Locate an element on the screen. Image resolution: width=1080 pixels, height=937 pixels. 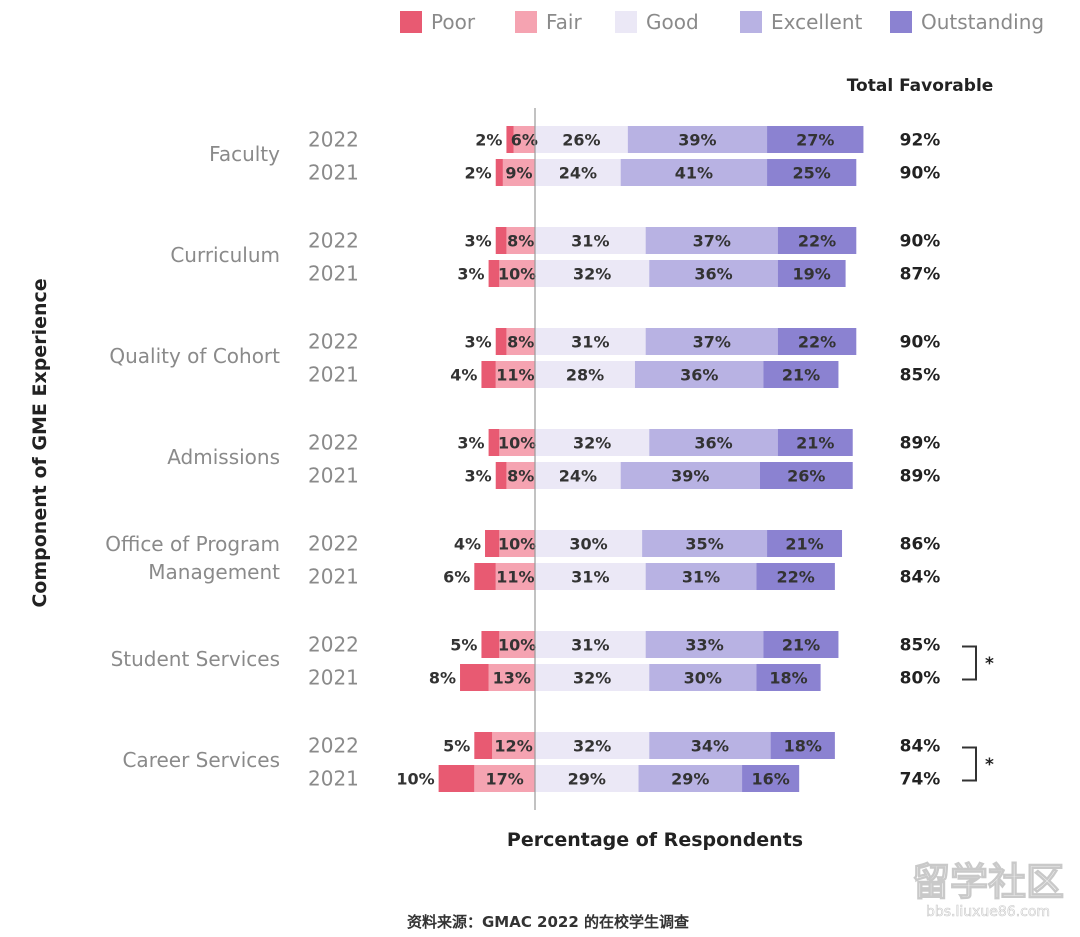
bar-value-label-excellent: 34% is located at coordinates (710, 746).